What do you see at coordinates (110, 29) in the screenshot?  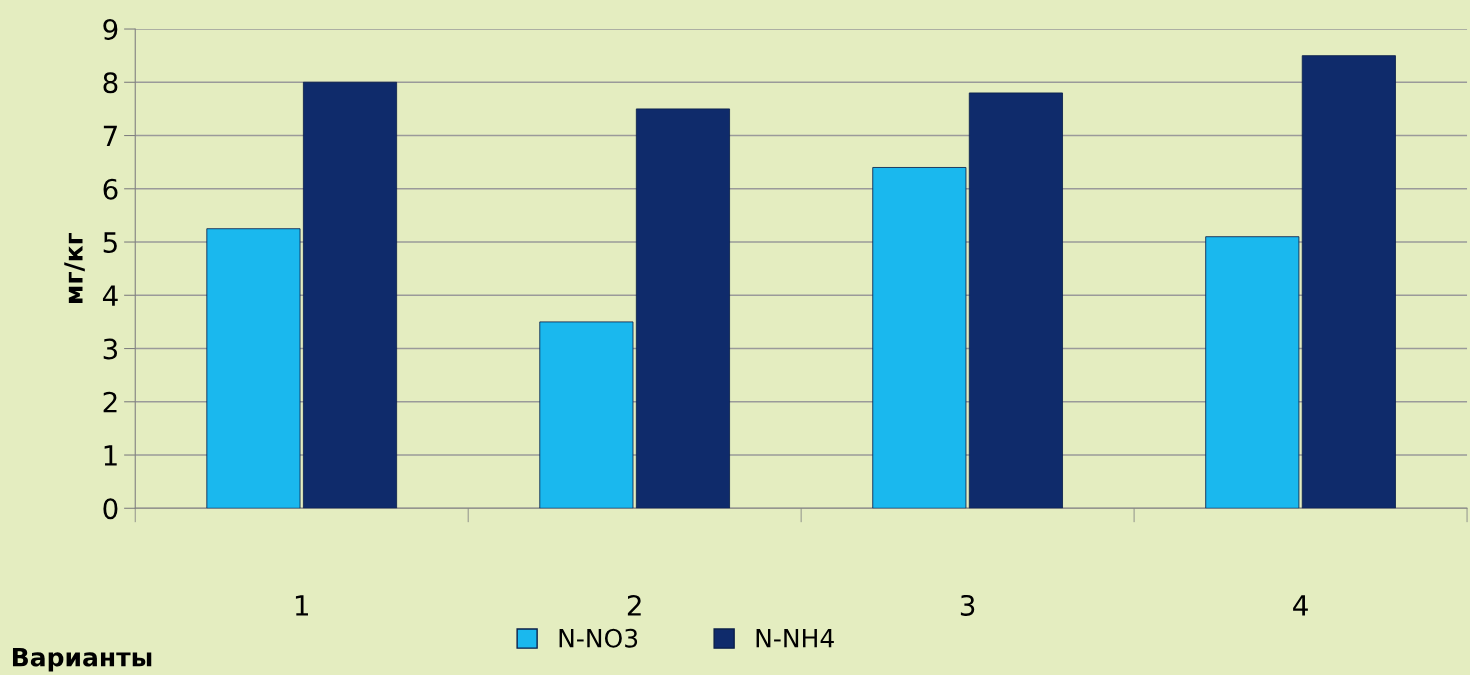 I see `y-tick-label: 9` at bounding box center [110, 29].